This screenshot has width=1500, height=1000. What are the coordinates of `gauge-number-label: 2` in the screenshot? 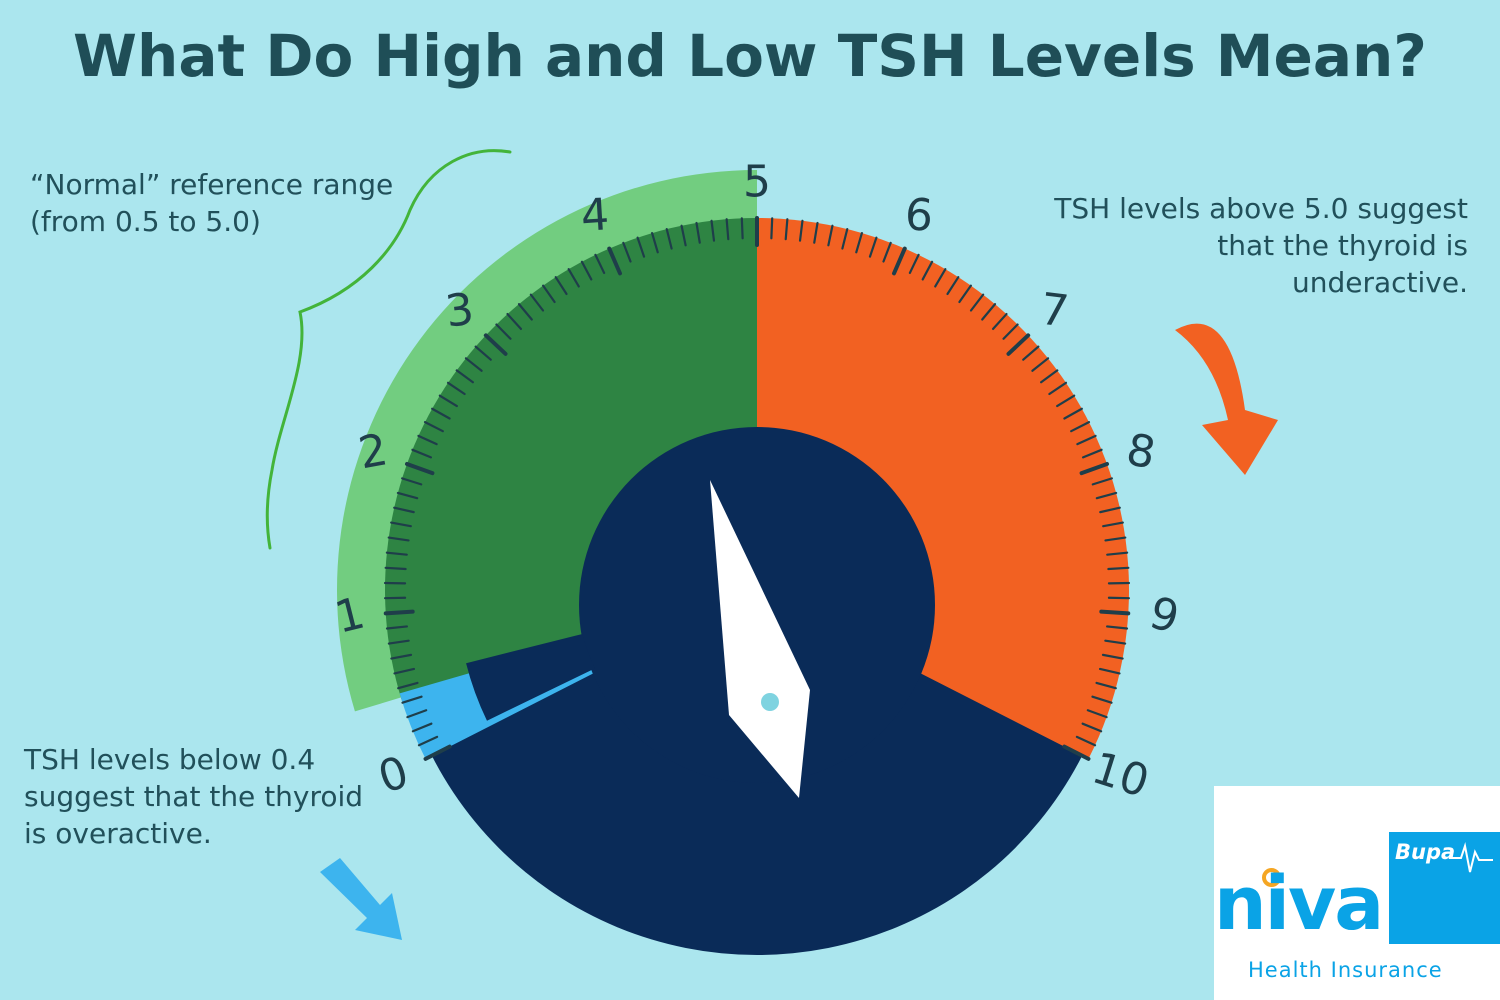 It's located at (373, 451).